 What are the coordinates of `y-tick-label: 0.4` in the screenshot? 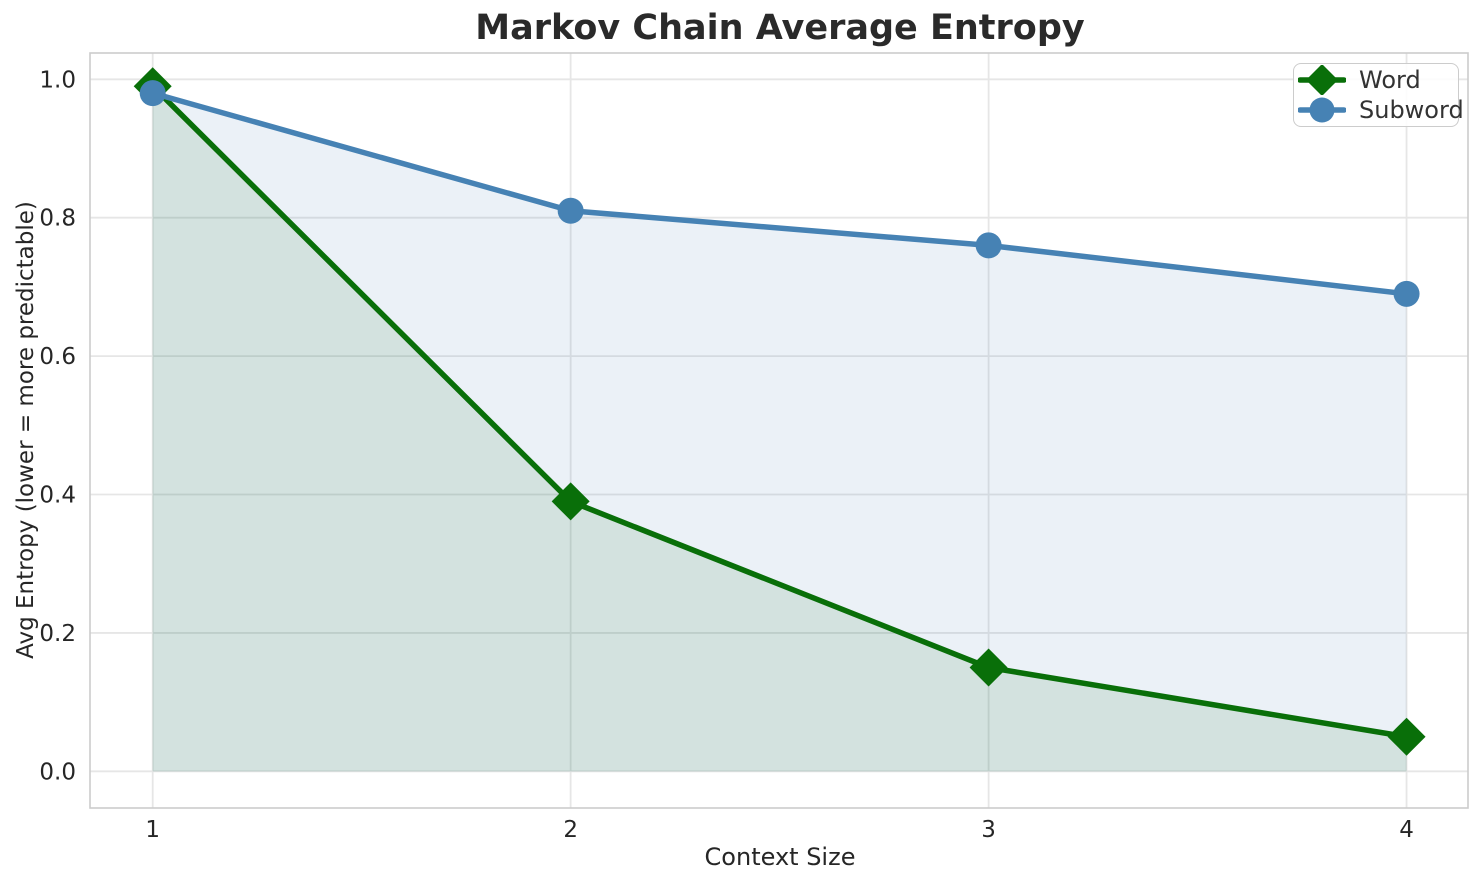 It's located at (57, 496).